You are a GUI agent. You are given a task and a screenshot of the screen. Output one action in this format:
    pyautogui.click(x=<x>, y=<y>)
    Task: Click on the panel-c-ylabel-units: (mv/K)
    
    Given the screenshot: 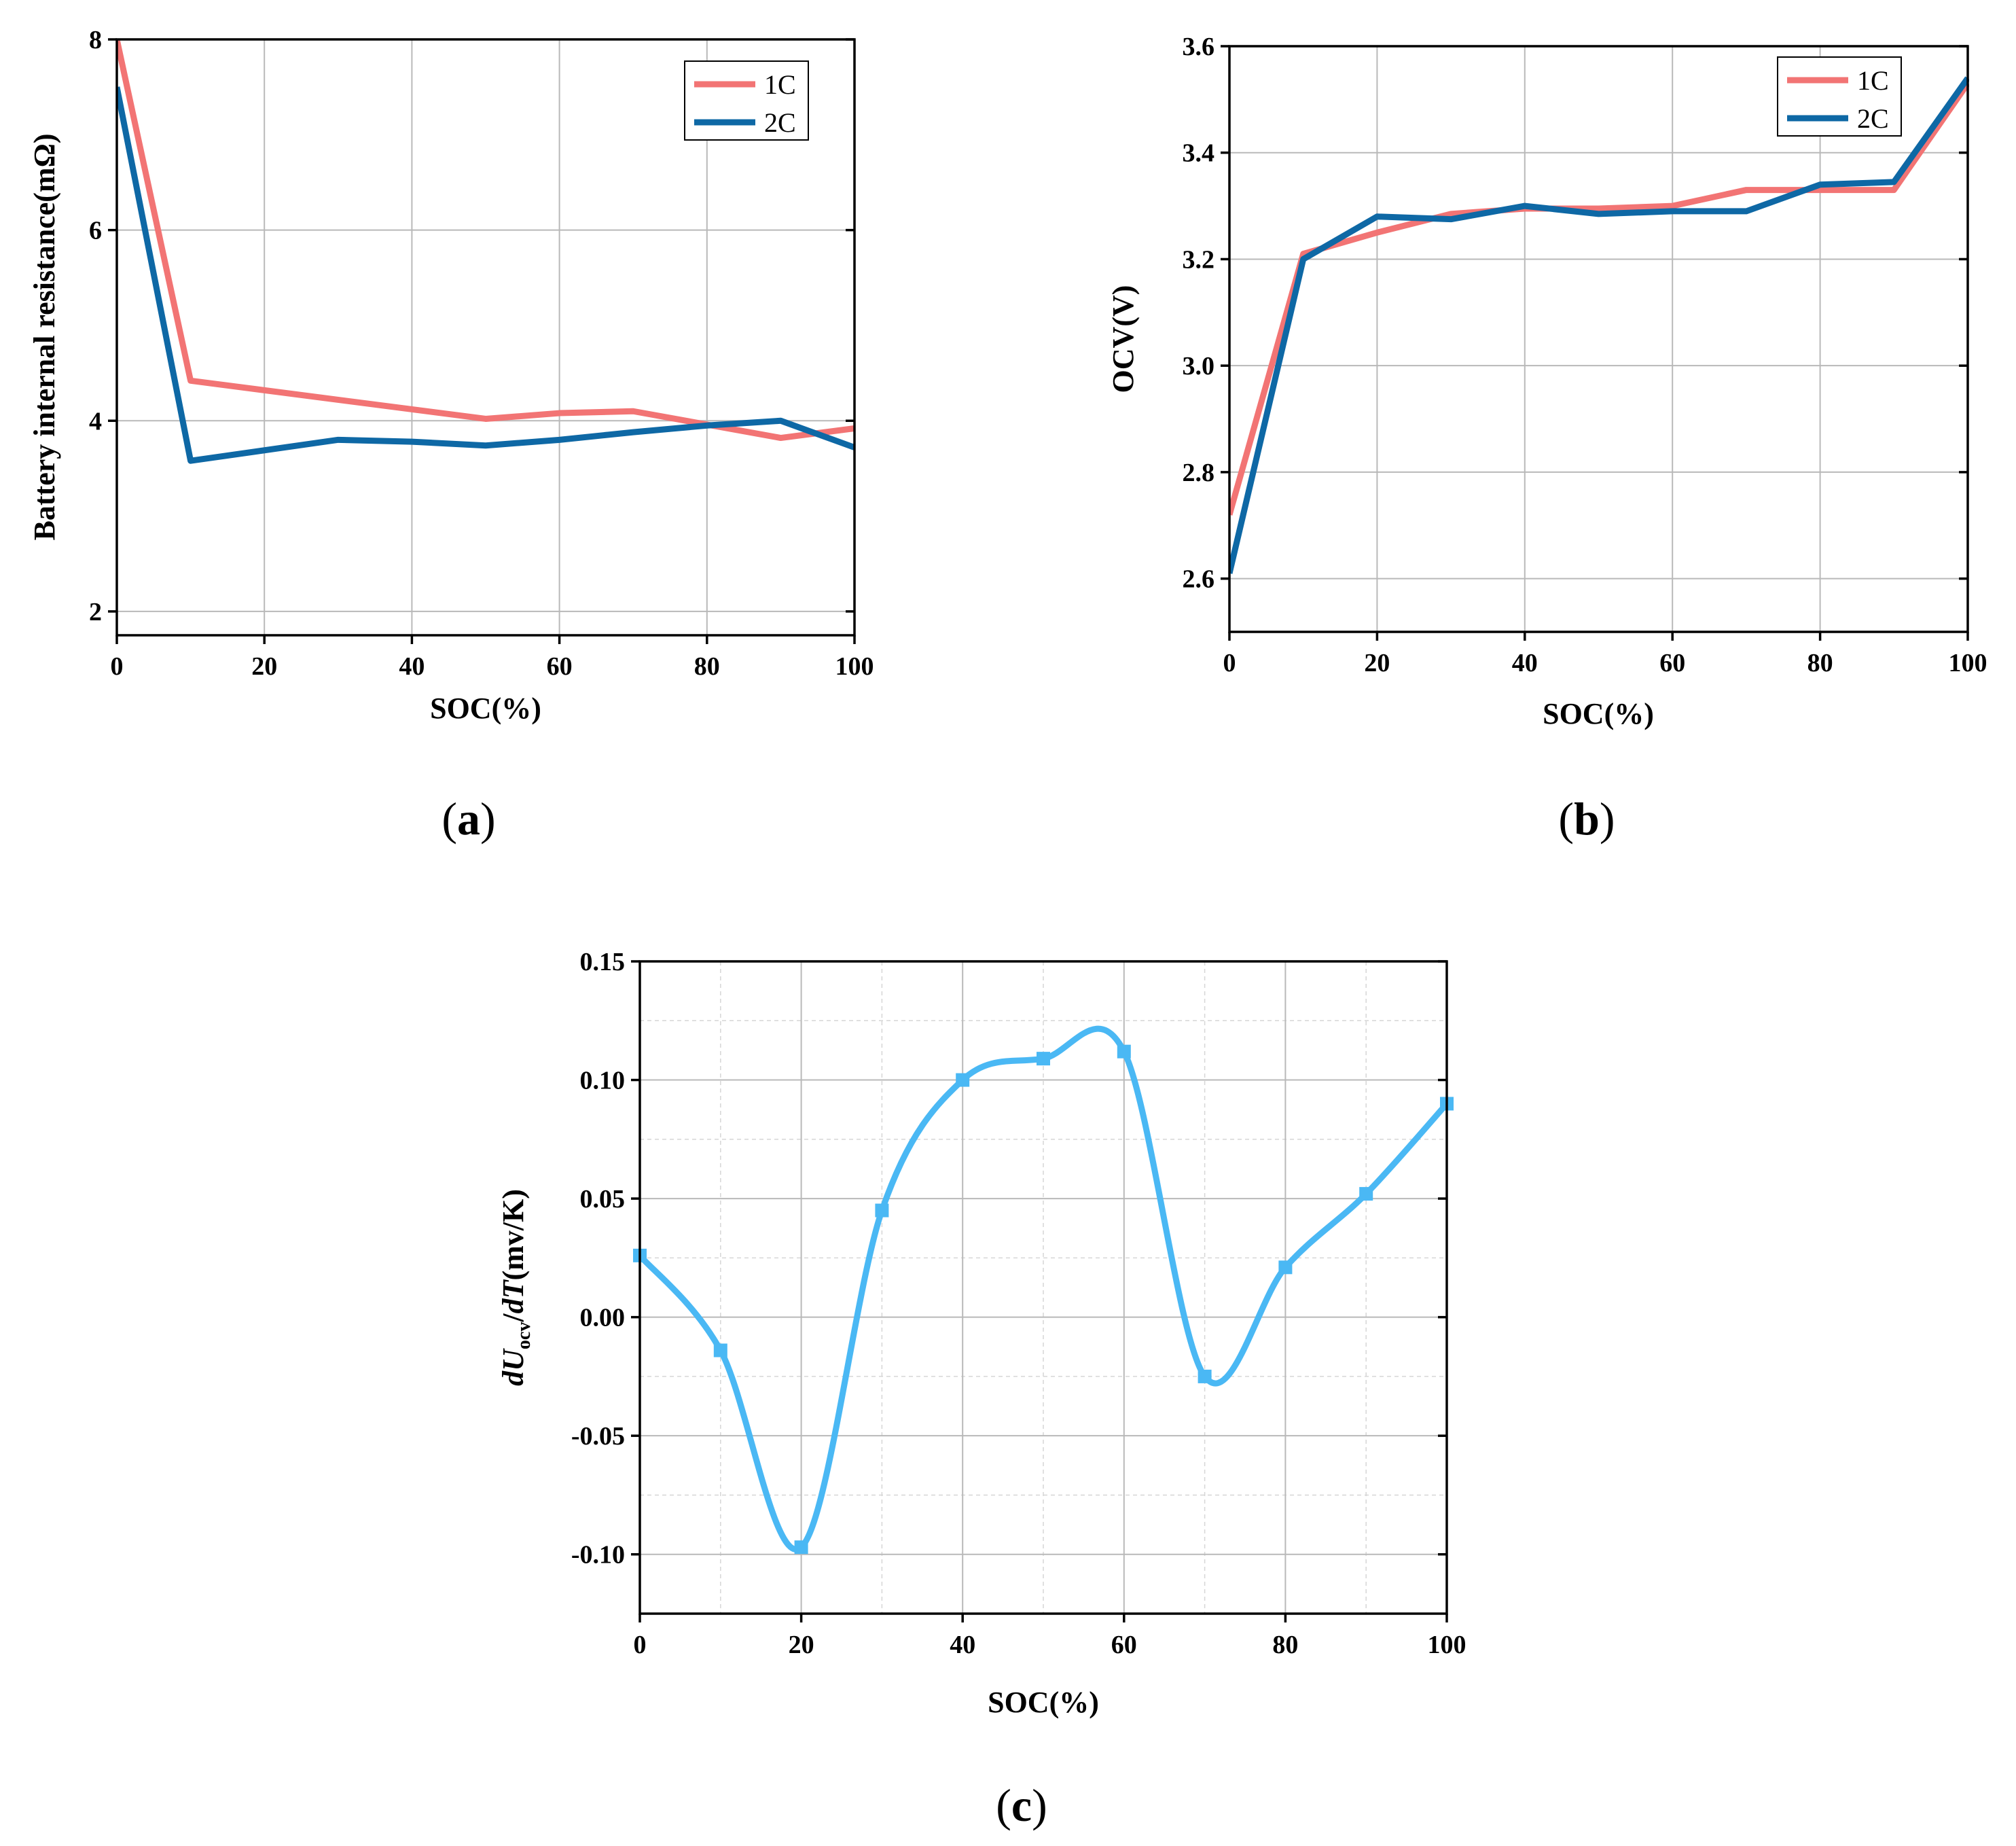 What is the action you would take?
    pyautogui.click(x=513, y=1234)
    